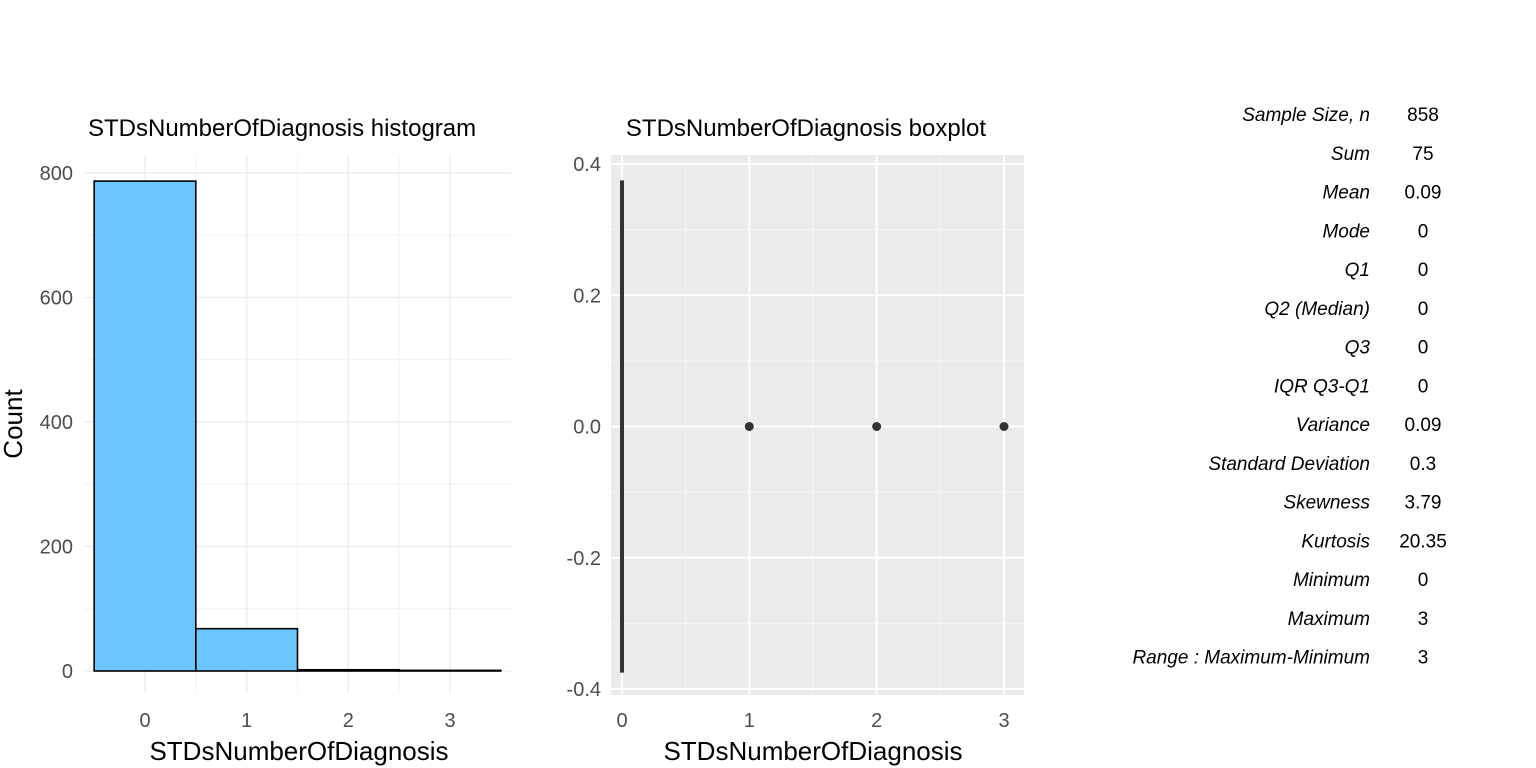 This screenshot has width=1536, height=768. Describe the element at coordinates (1289, 464) in the screenshot. I see `stat-label: Standard Deviation` at that location.